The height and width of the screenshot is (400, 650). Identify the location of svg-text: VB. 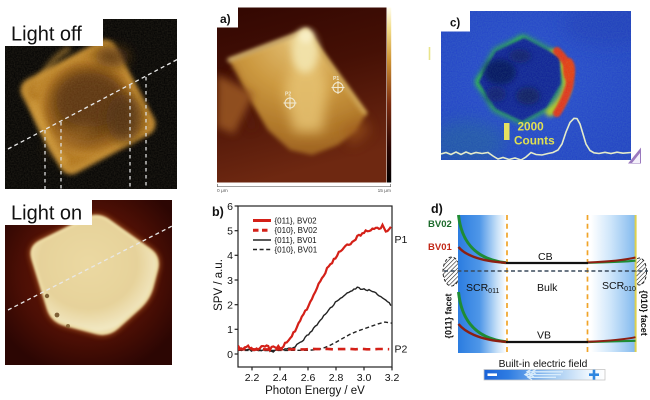
(544, 336).